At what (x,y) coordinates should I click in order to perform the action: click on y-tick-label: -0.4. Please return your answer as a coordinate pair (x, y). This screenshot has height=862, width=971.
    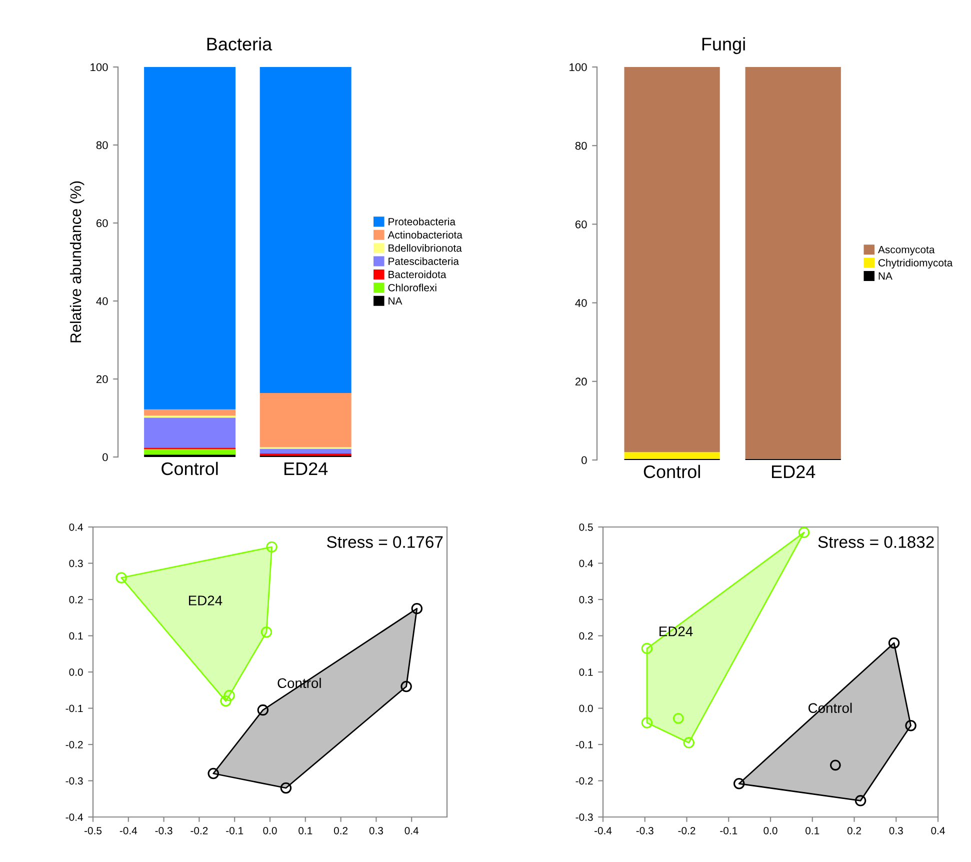
    Looking at the image, I should click on (74, 817).